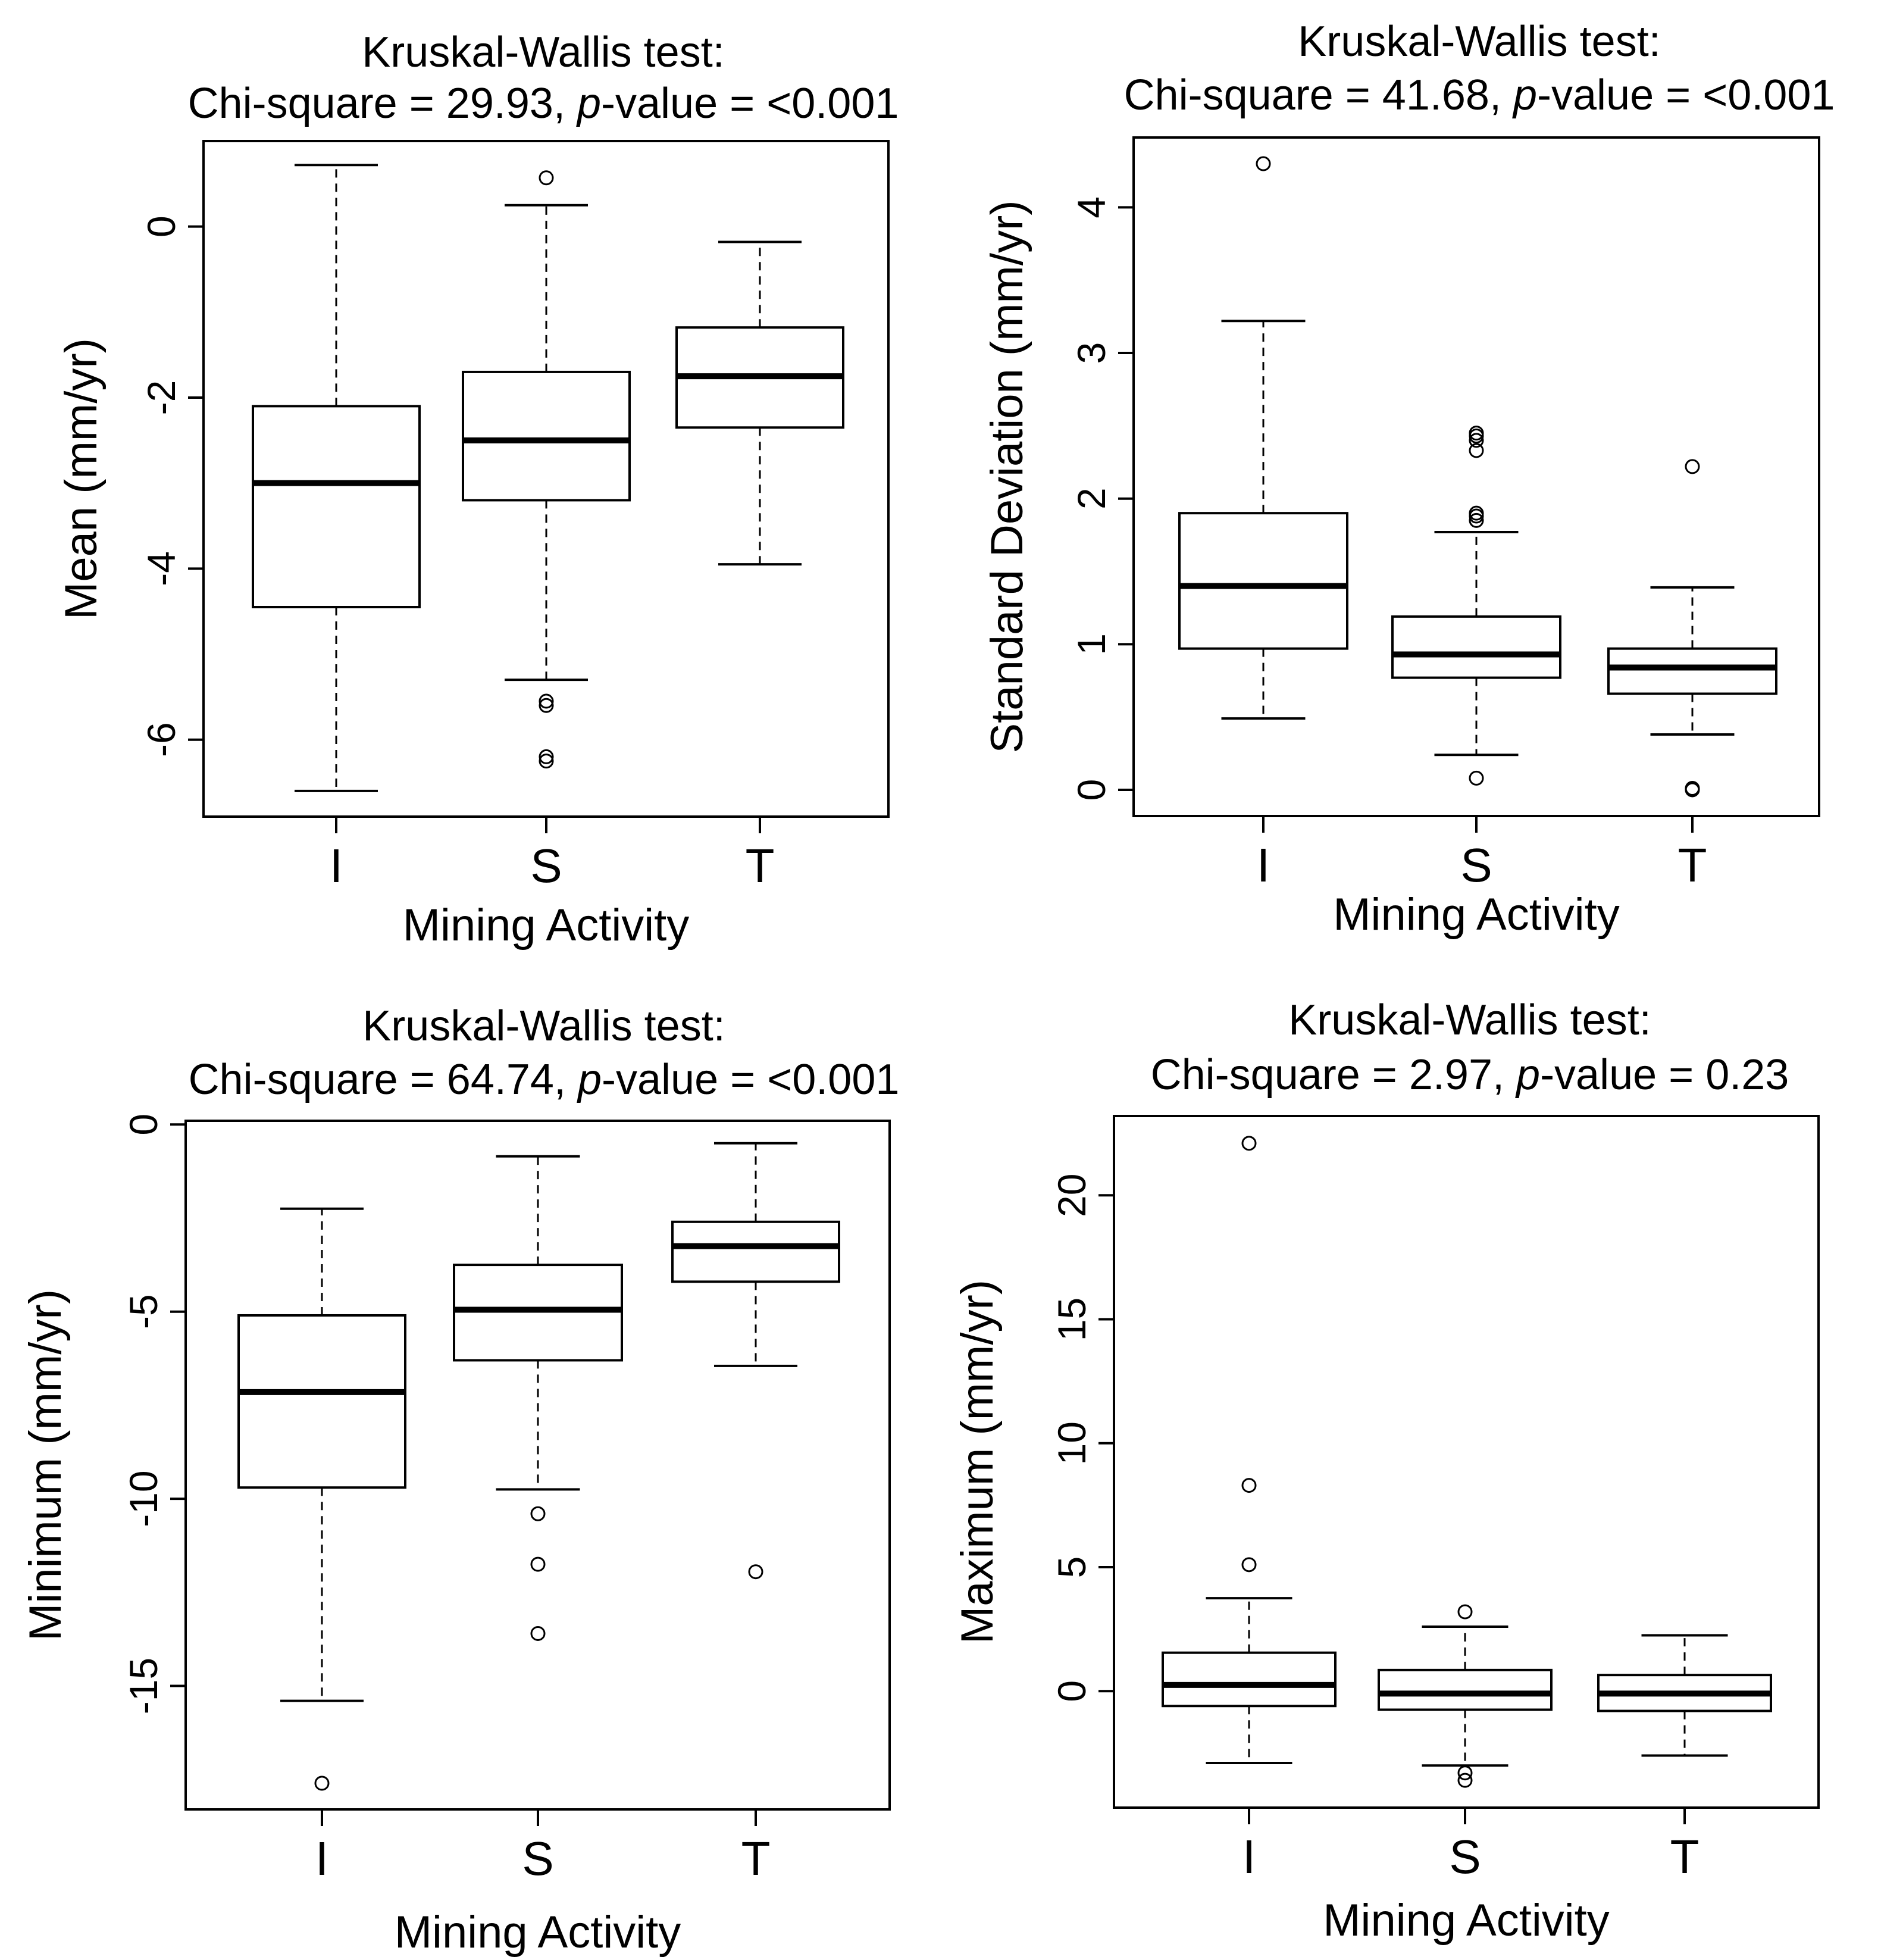 This screenshot has height=1960, width=1881. I want to click on panel-title-line2: Chi-square = 29.93, p-value = <0.001, so click(543, 104).